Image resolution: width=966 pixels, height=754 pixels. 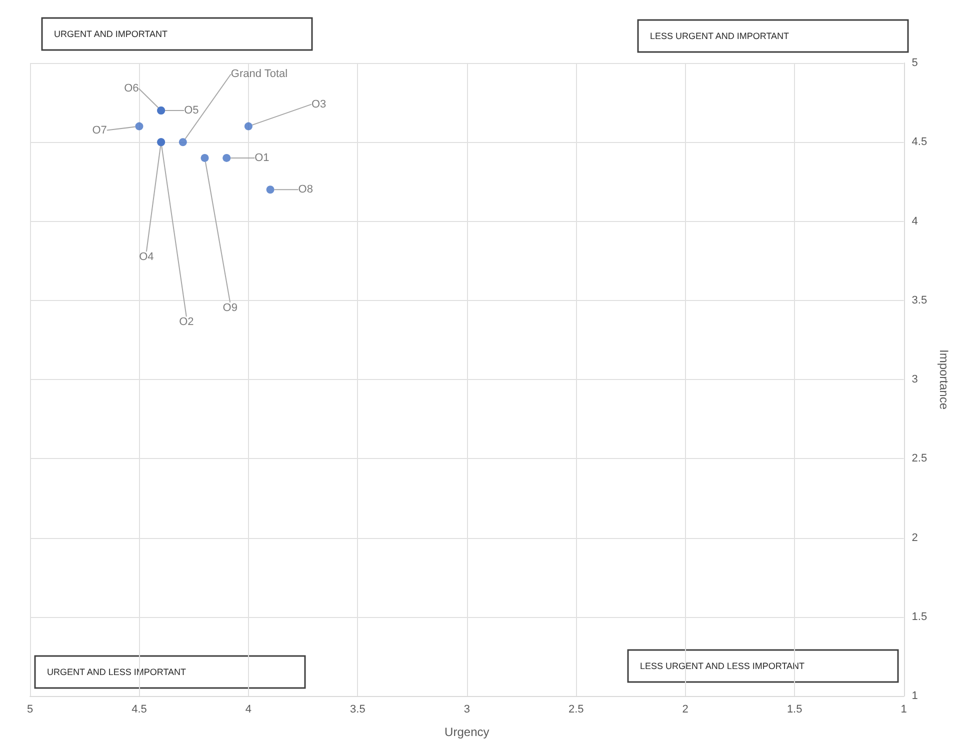 What do you see at coordinates (318, 104) in the screenshot?
I see `data-label: O3` at bounding box center [318, 104].